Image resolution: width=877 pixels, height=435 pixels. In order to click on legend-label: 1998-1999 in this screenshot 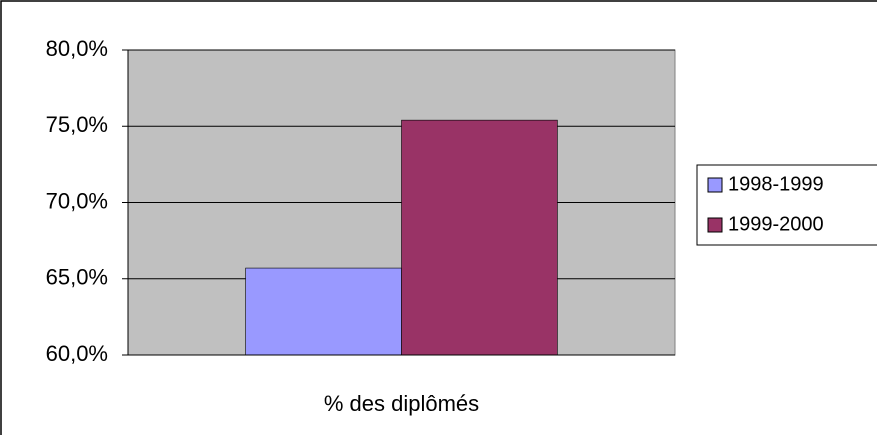, I will do `click(776, 184)`.